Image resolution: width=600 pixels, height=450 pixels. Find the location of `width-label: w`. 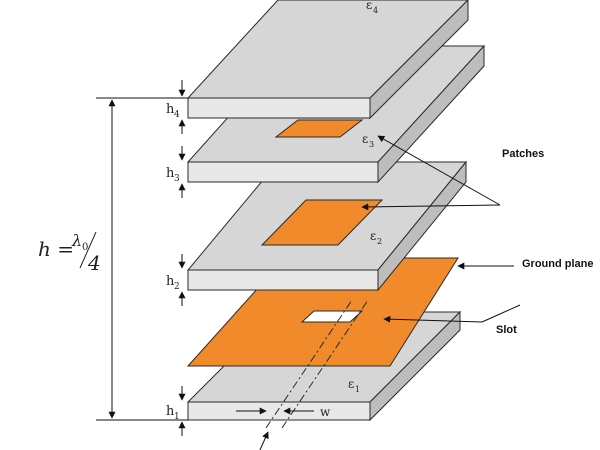

width-label: w is located at coordinates (325, 412).